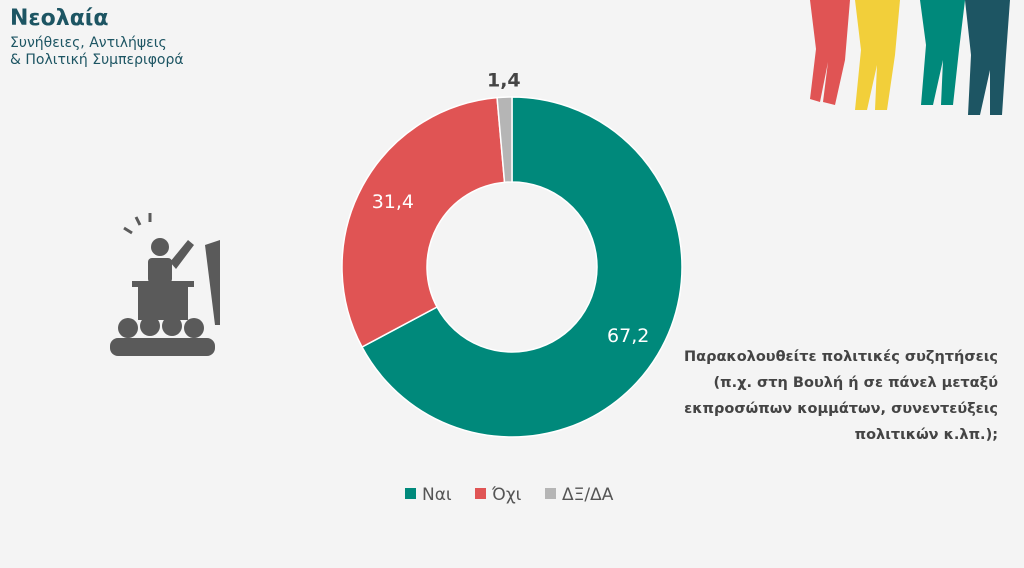 This screenshot has height=568, width=1024. What do you see at coordinates (910, 57) in the screenshot?
I see `youth-illustration` at bounding box center [910, 57].